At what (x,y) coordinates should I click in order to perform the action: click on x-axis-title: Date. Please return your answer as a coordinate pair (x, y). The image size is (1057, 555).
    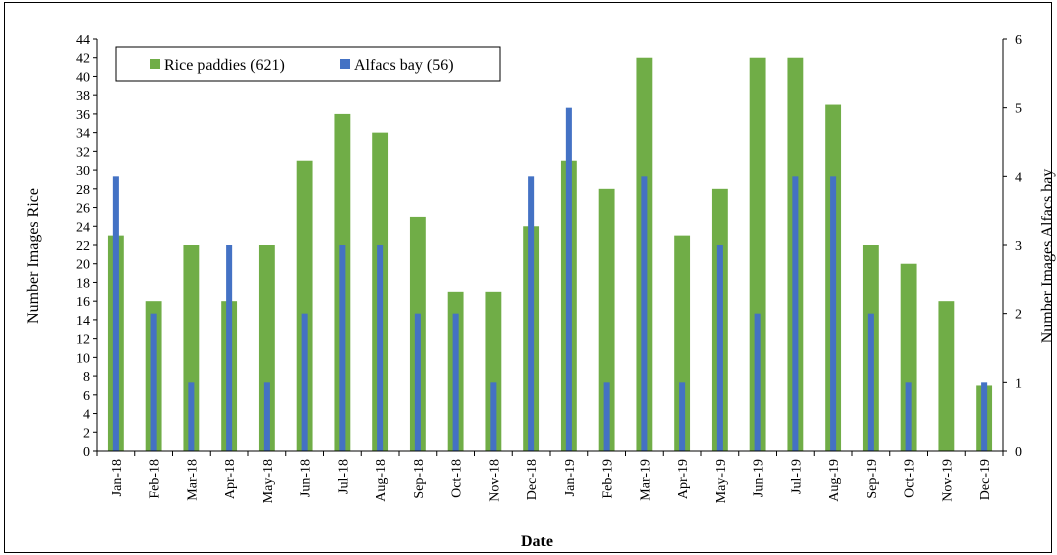
    Looking at the image, I should click on (537, 541).